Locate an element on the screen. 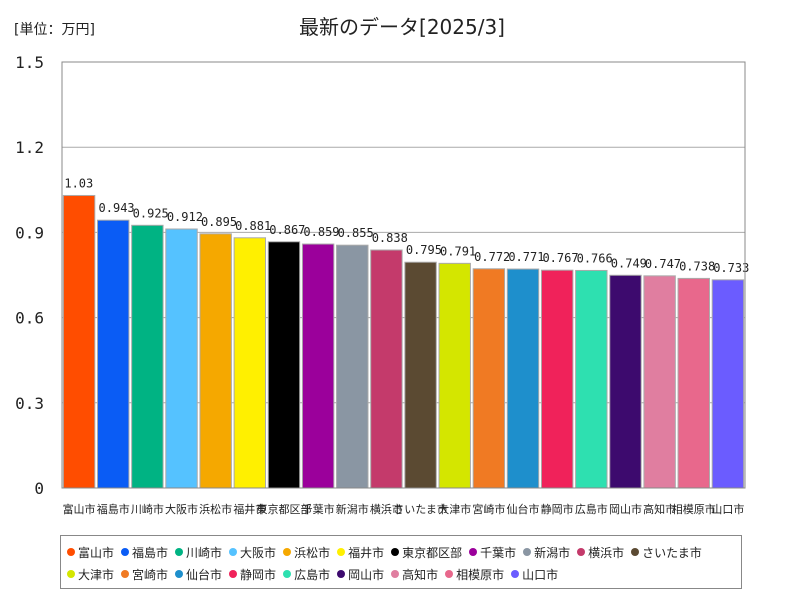  legend-item: 相模原市 is located at coordinates (474, 574).